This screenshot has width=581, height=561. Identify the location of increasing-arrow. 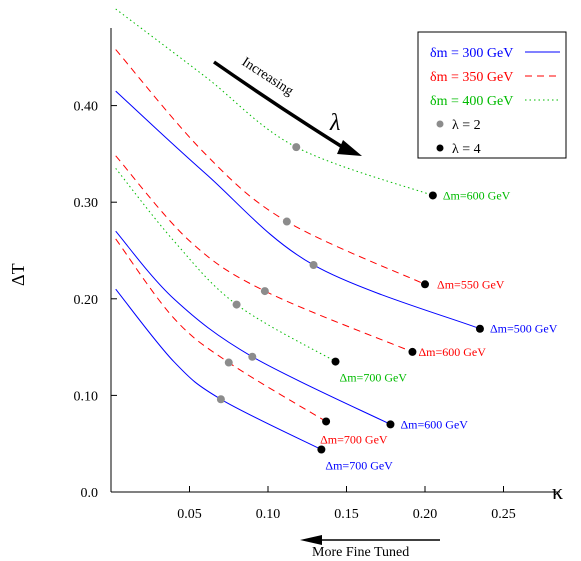
(278, 105).